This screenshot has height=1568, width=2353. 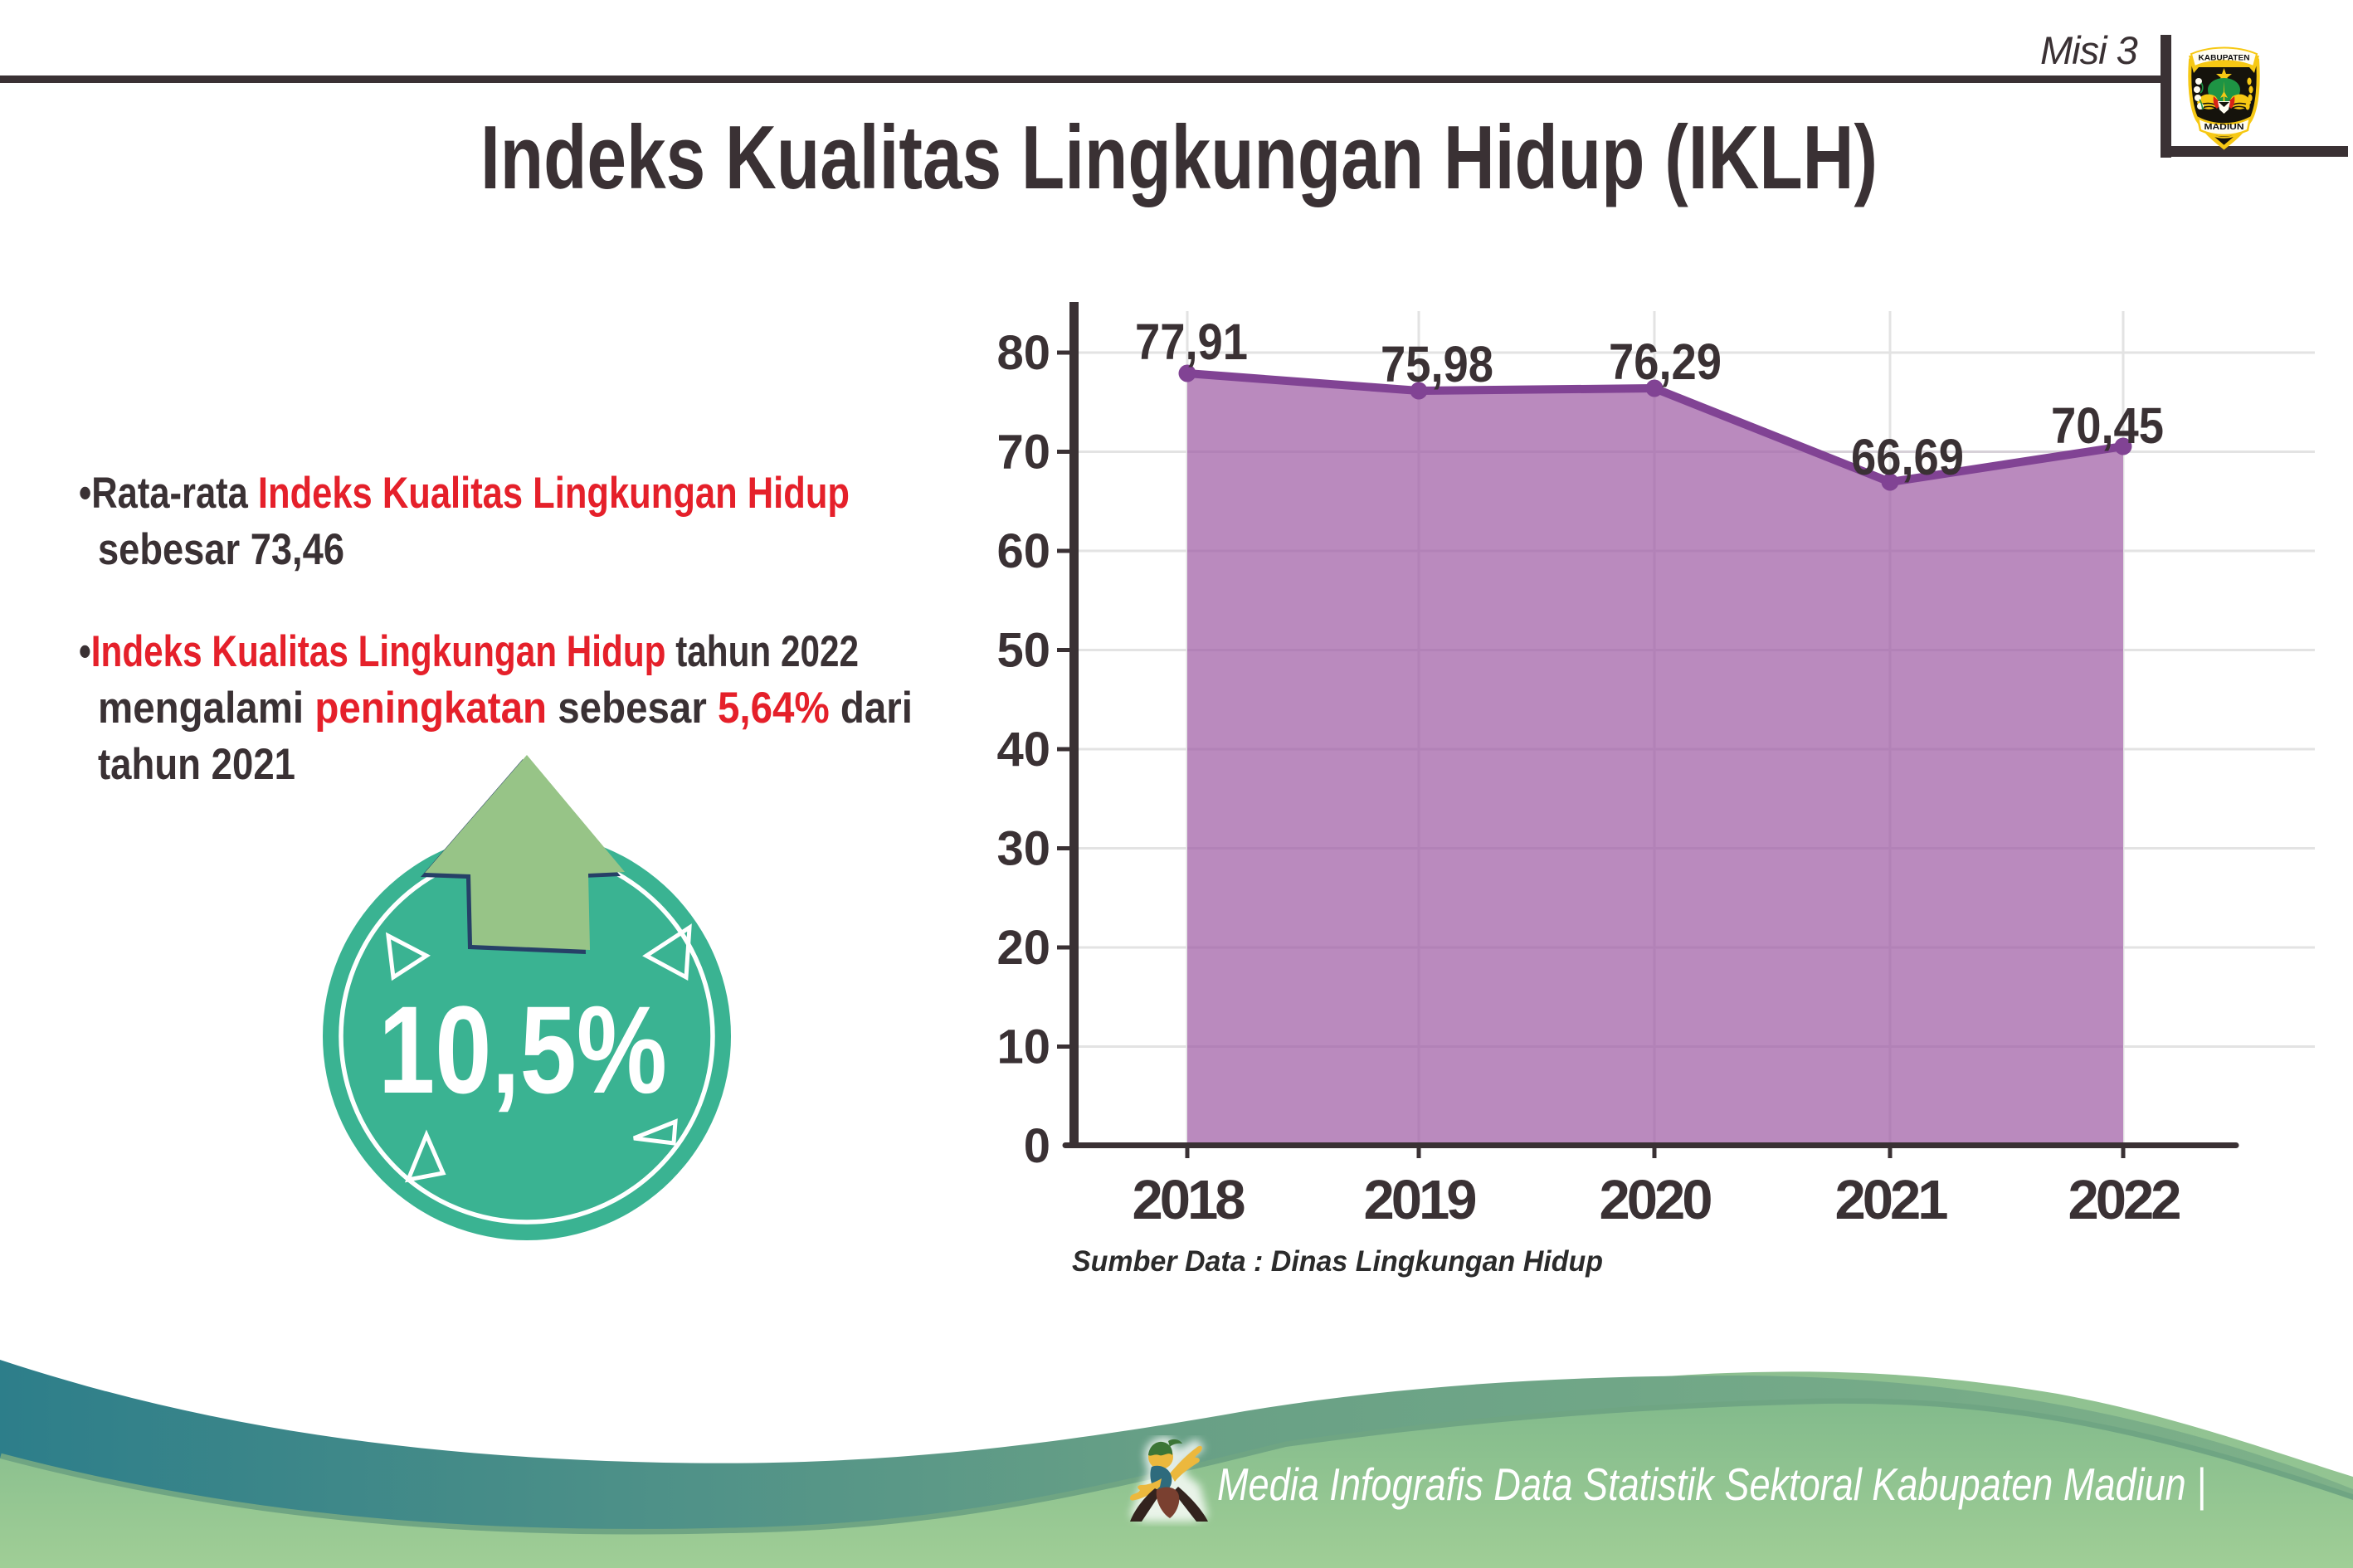 I want to click on svg-text: 76,29, so click(x=1665, y=362).